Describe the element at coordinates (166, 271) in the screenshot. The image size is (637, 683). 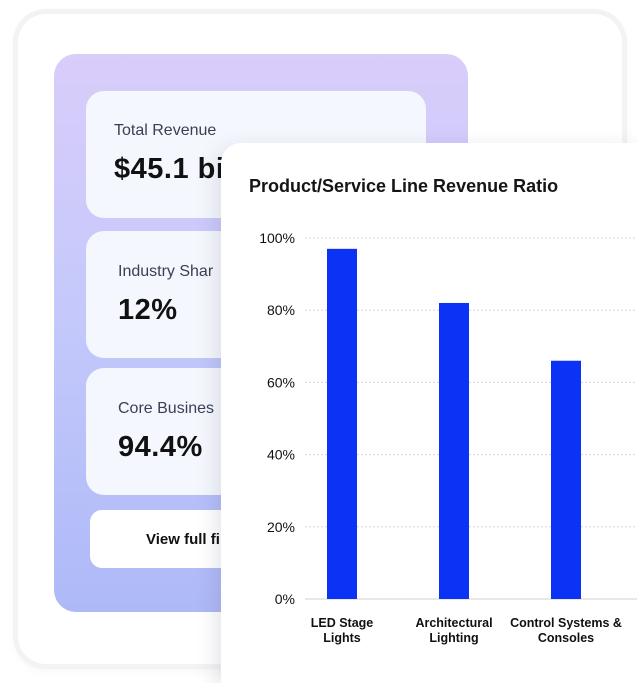
I see `industry-share-label: Industry Shar` at that location.